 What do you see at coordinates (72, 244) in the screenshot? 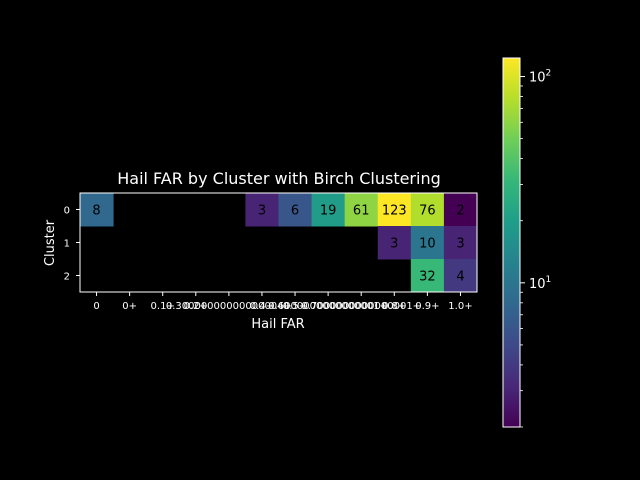
I see `y-axis-ticks: 0 1 2` at bounding box center [72, 244].